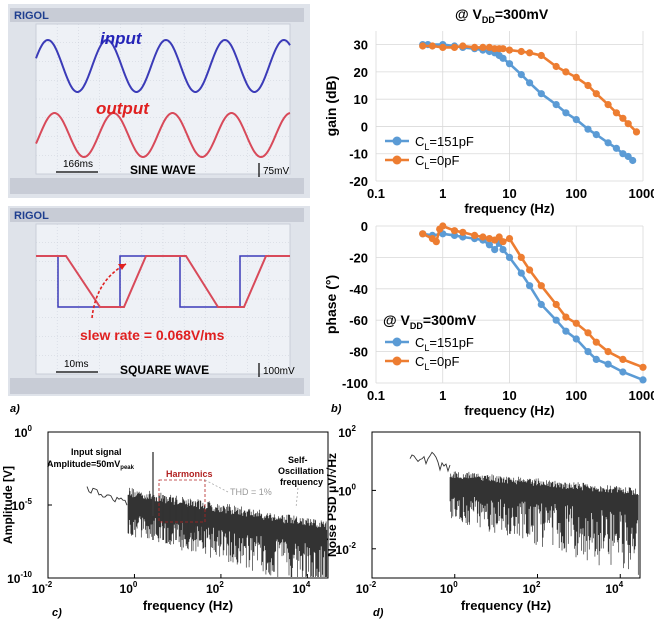 The height and width of the screenshot is (624, 654). I want to click on title-part: =300mV, so click(450, 320).